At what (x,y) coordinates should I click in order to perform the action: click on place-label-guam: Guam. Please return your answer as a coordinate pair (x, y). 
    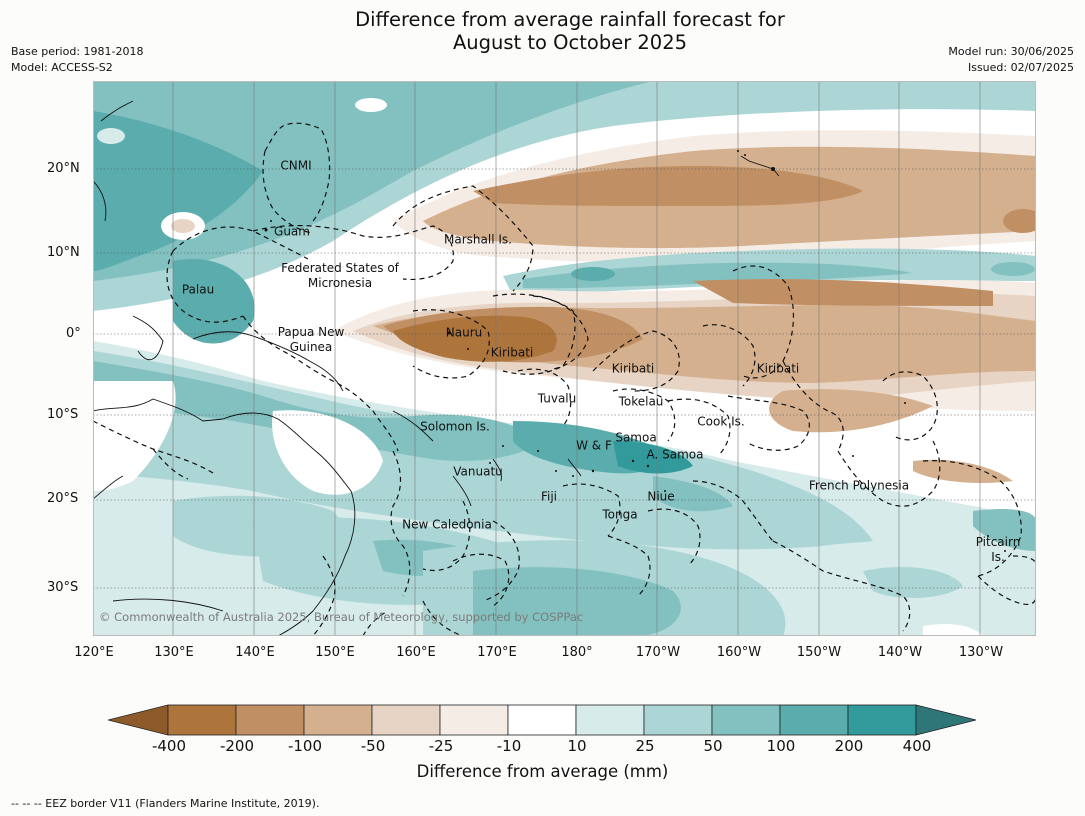
    Looking at the image, I should click on (292, 231).